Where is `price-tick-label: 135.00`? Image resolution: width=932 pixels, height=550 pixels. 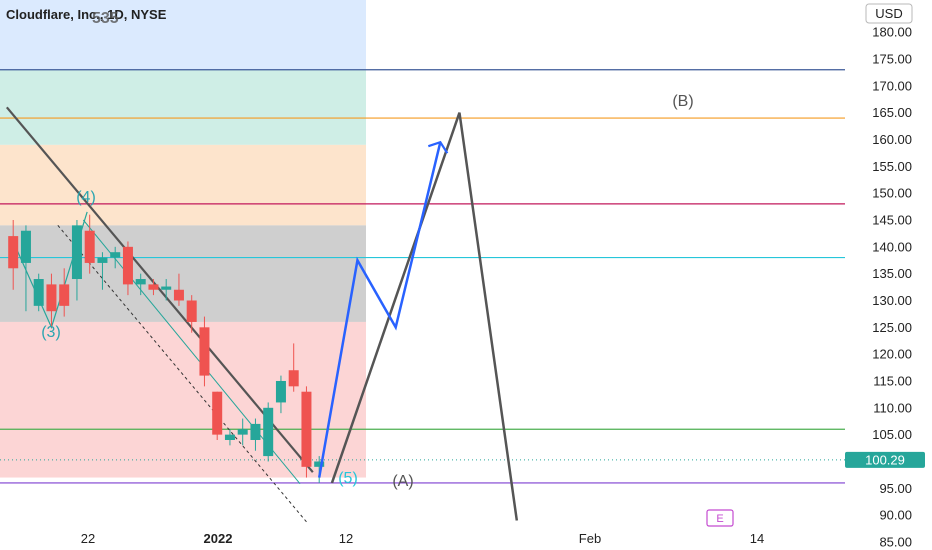
price-tick-label: 135.00 is located at coordinates (892, 273).